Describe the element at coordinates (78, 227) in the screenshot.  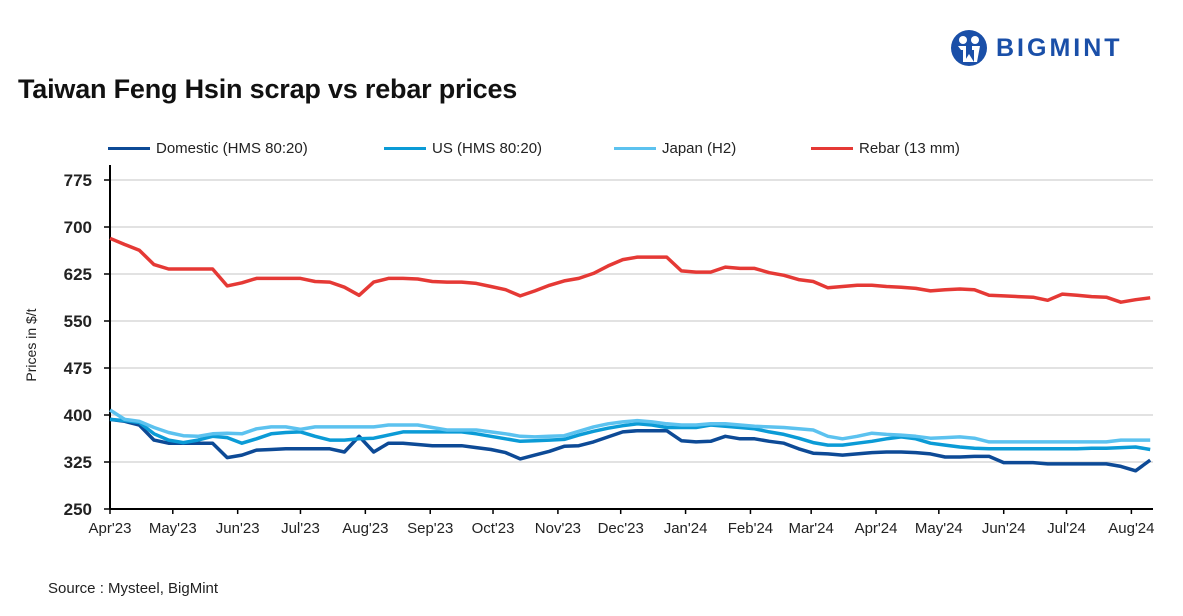
I see `y-tick-label: 700` at that location.